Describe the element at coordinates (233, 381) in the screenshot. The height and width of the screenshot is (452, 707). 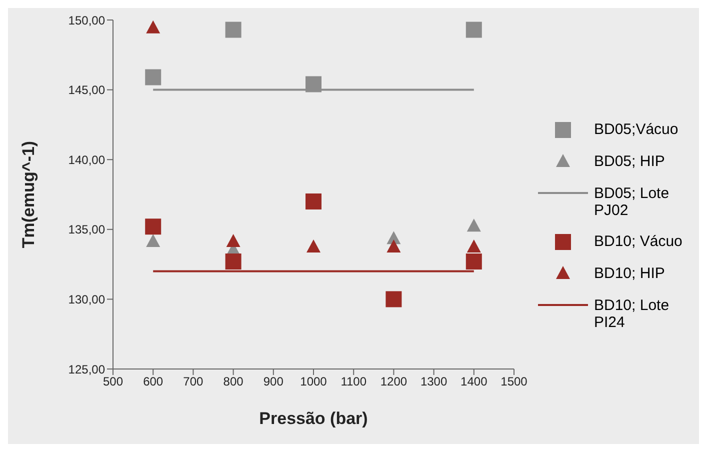
I see `x-tick-label: 800` at that location.